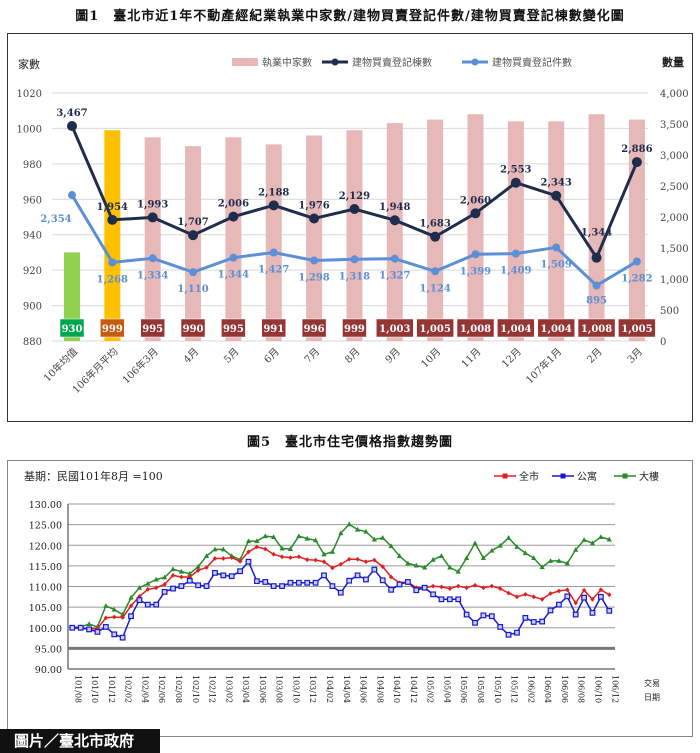  I want to click on x-tick-label: 5月, so click(231, 356).